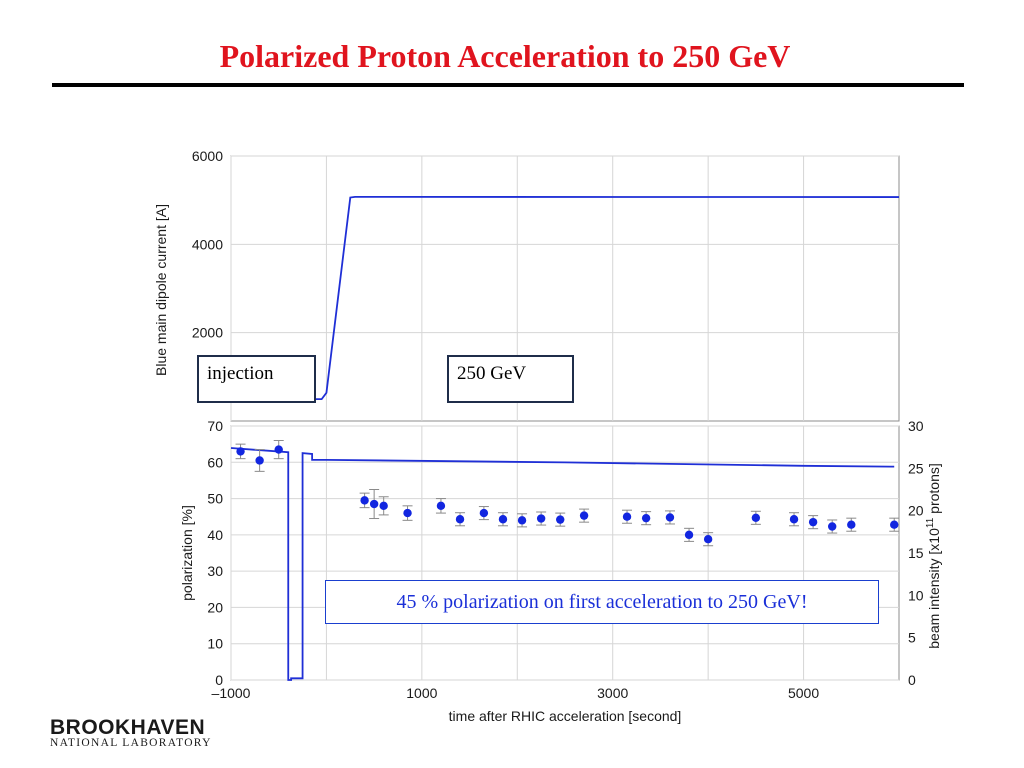 The width and height of the screenshot is (1024, 768). I want to click on bottom-y-tick-label: 10, so click(215, 644).